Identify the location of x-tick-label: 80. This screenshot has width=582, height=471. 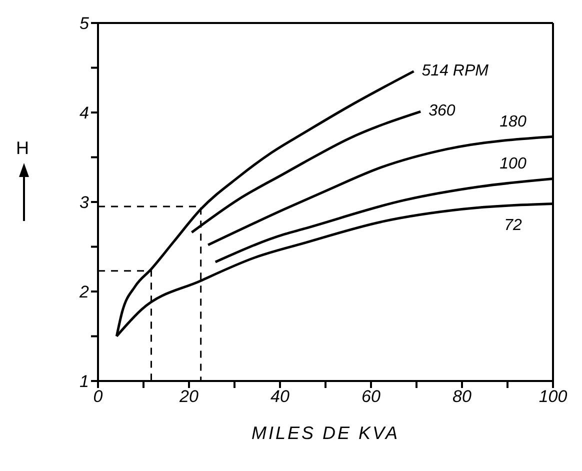
(462, 396).